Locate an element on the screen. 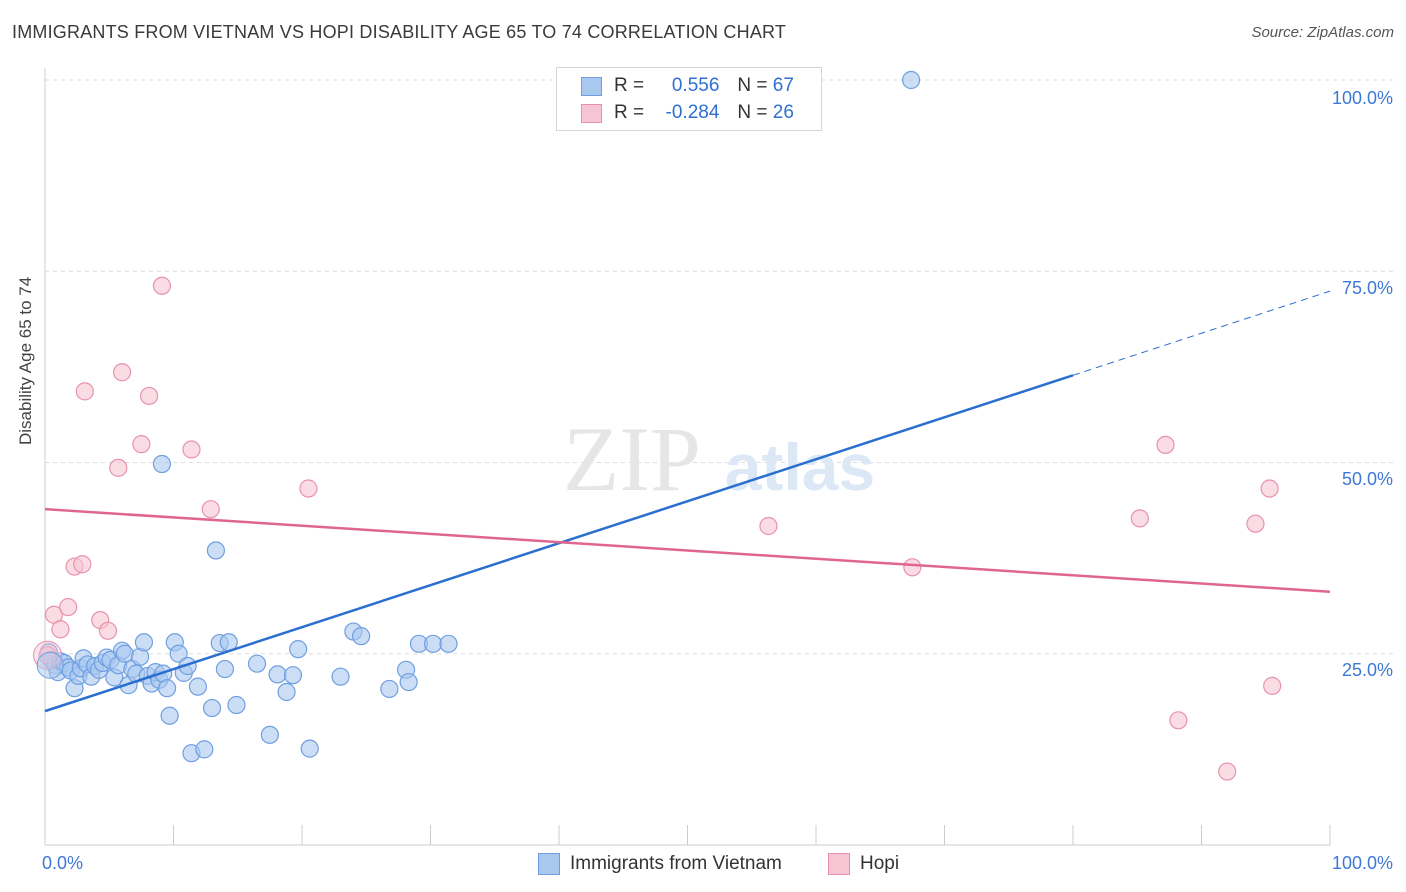 The width and height of the screenshot is (1406, 892). y-tick-label-25: 25.0% is located at coordinates (1367, 670).